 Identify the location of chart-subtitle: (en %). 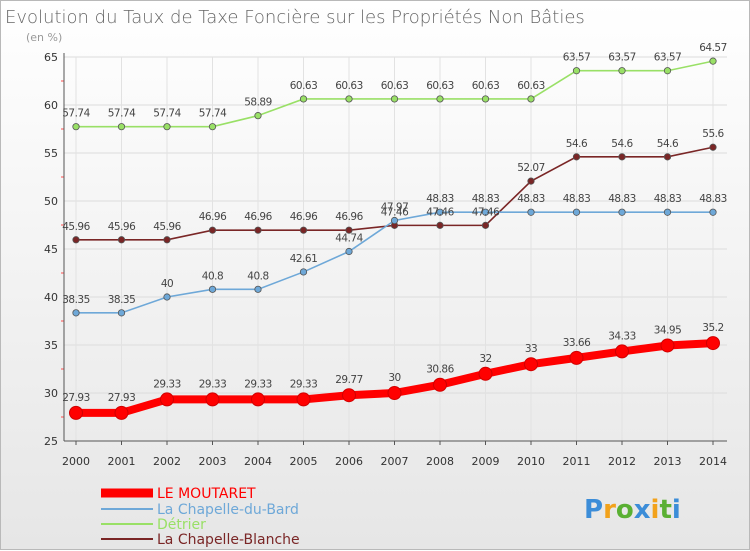
(44, 37).